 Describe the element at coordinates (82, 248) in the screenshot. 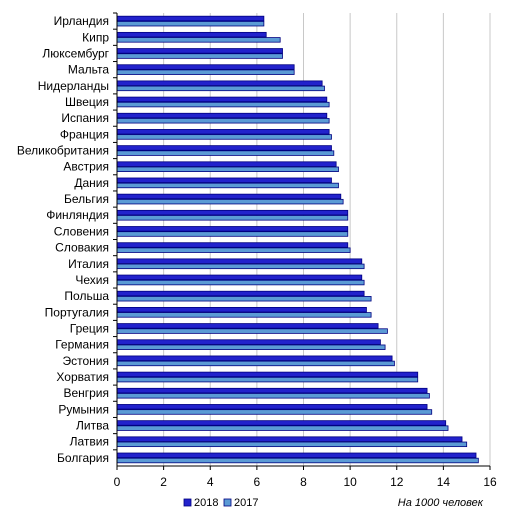

I see `category-label: Словакия` at that location.